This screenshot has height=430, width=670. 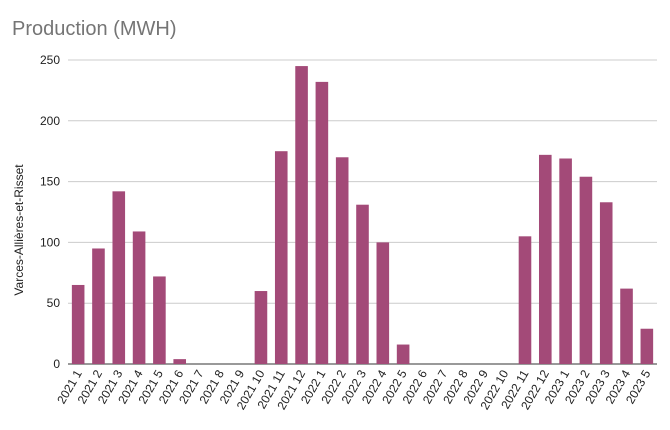 What do you see at coordinates (54, 303) in the screenshot?
I see `y-tick-label: 50` at bounding box center [54, 303].